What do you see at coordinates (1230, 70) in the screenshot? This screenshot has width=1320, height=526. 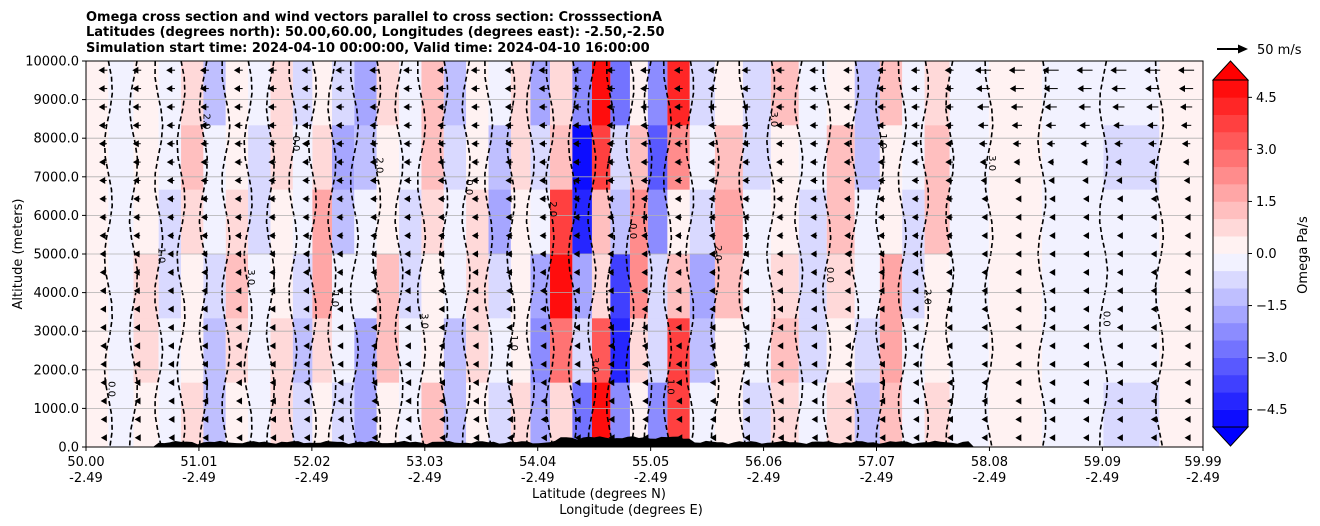 I see `colorbar-extend-max` at bounding box center [1230, 70].